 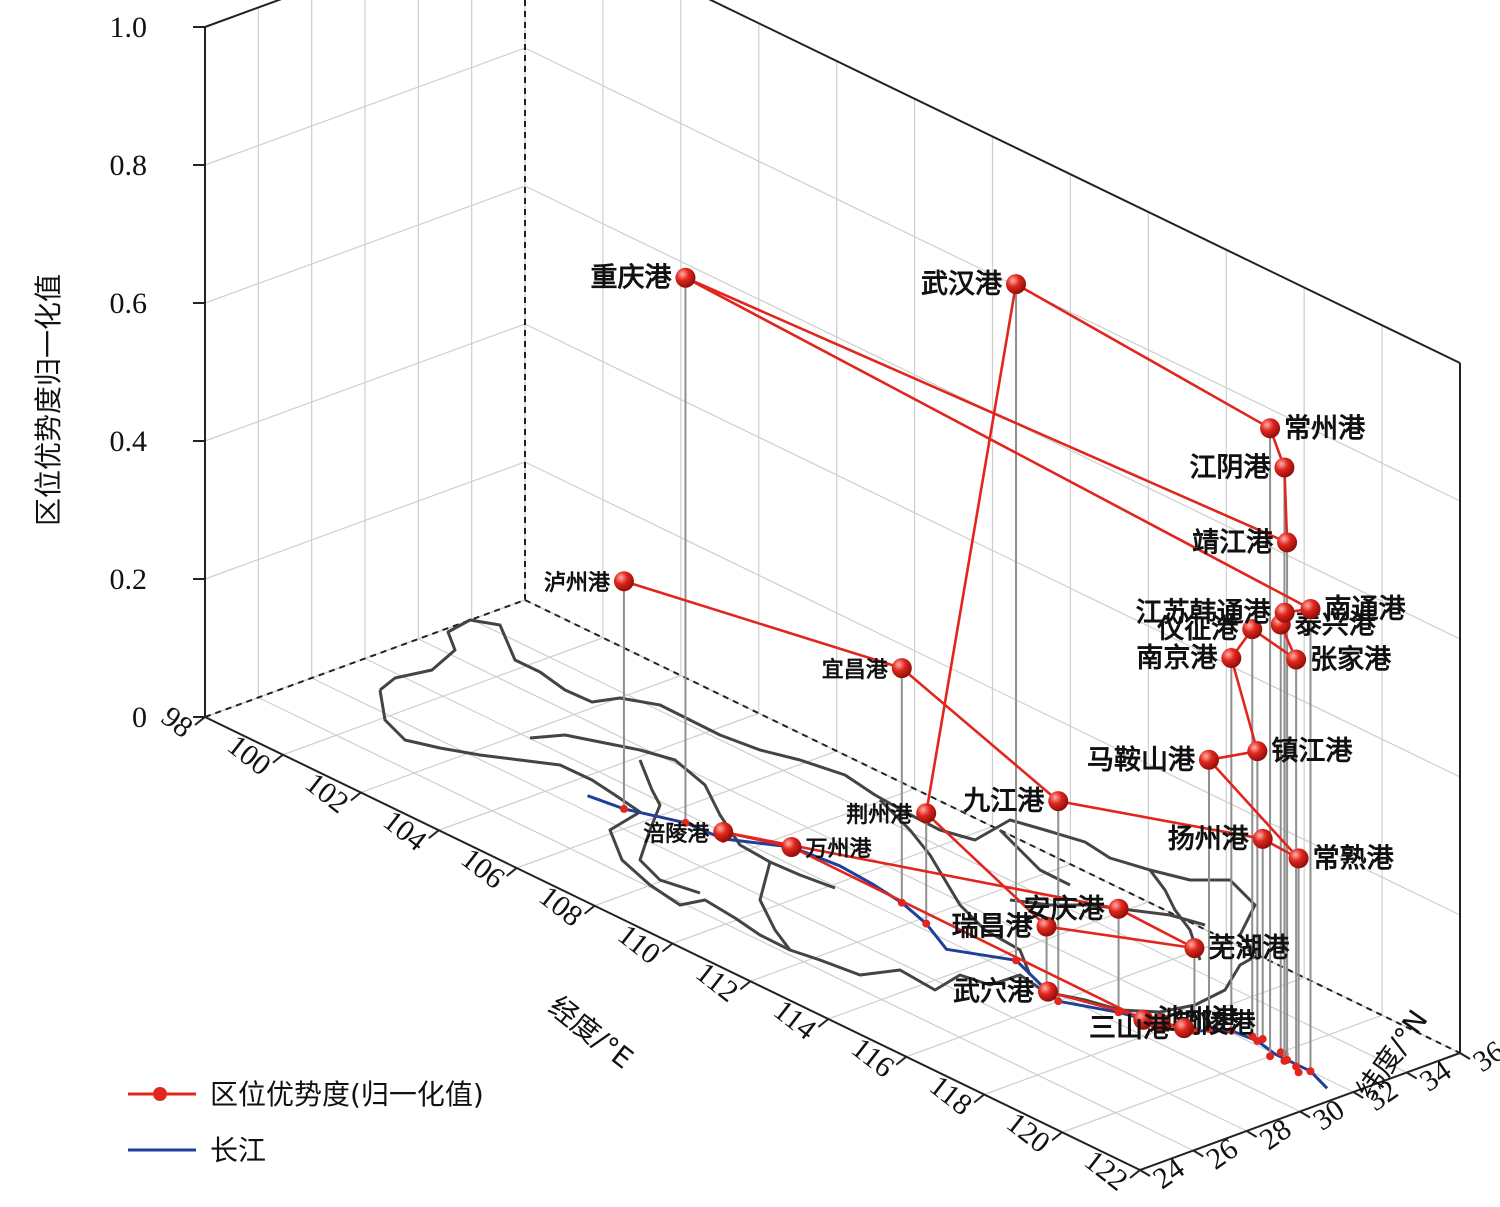 I want to click on data-point: 张家港, so click(x=1339, y=659).